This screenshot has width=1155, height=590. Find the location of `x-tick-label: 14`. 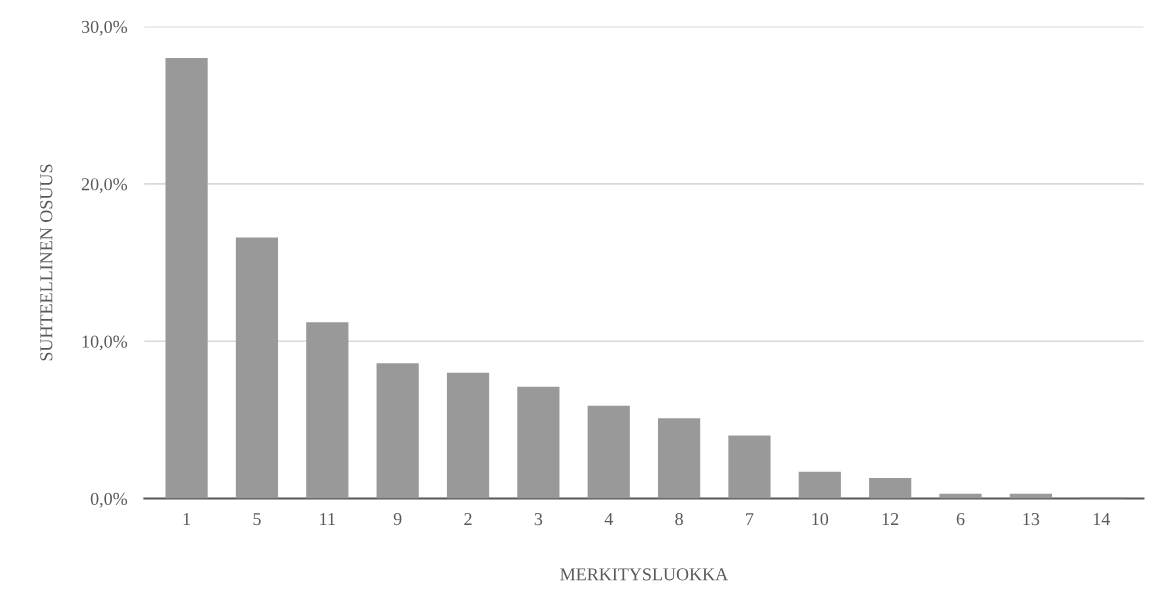

x-tick-label: 14 is located at coordinates (1101, 519).